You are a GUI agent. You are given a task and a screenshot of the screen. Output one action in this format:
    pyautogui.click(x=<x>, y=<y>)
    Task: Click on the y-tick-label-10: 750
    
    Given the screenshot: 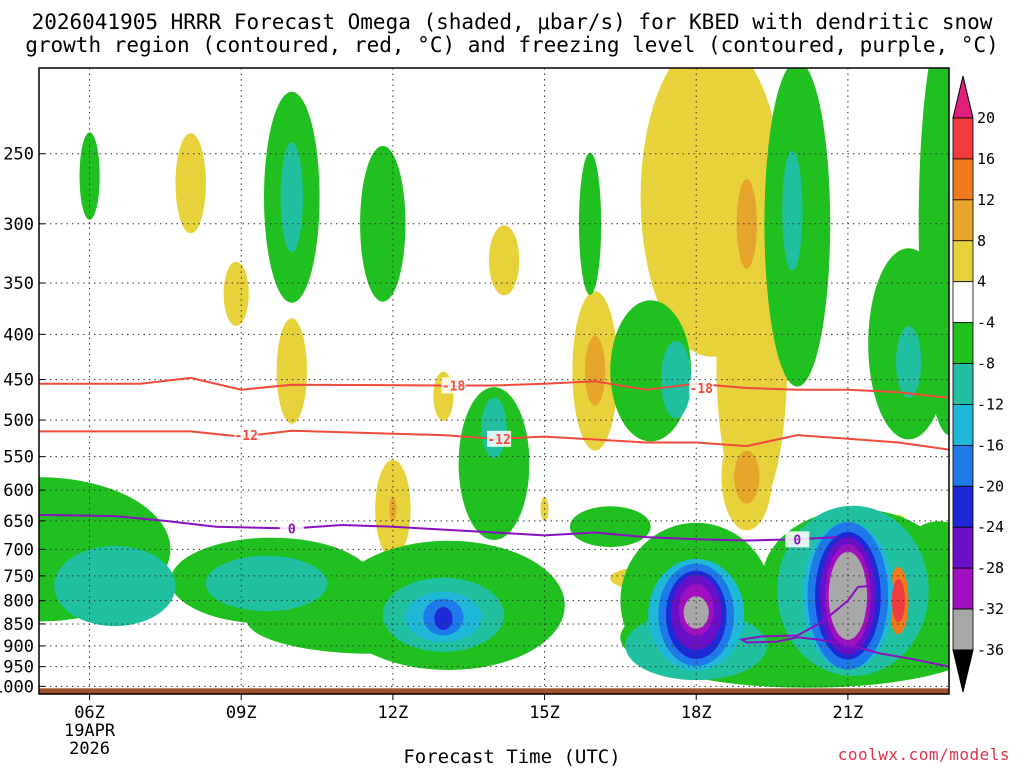 What is the action you would take?
    pyautogui.click(x=18, y=577)
    